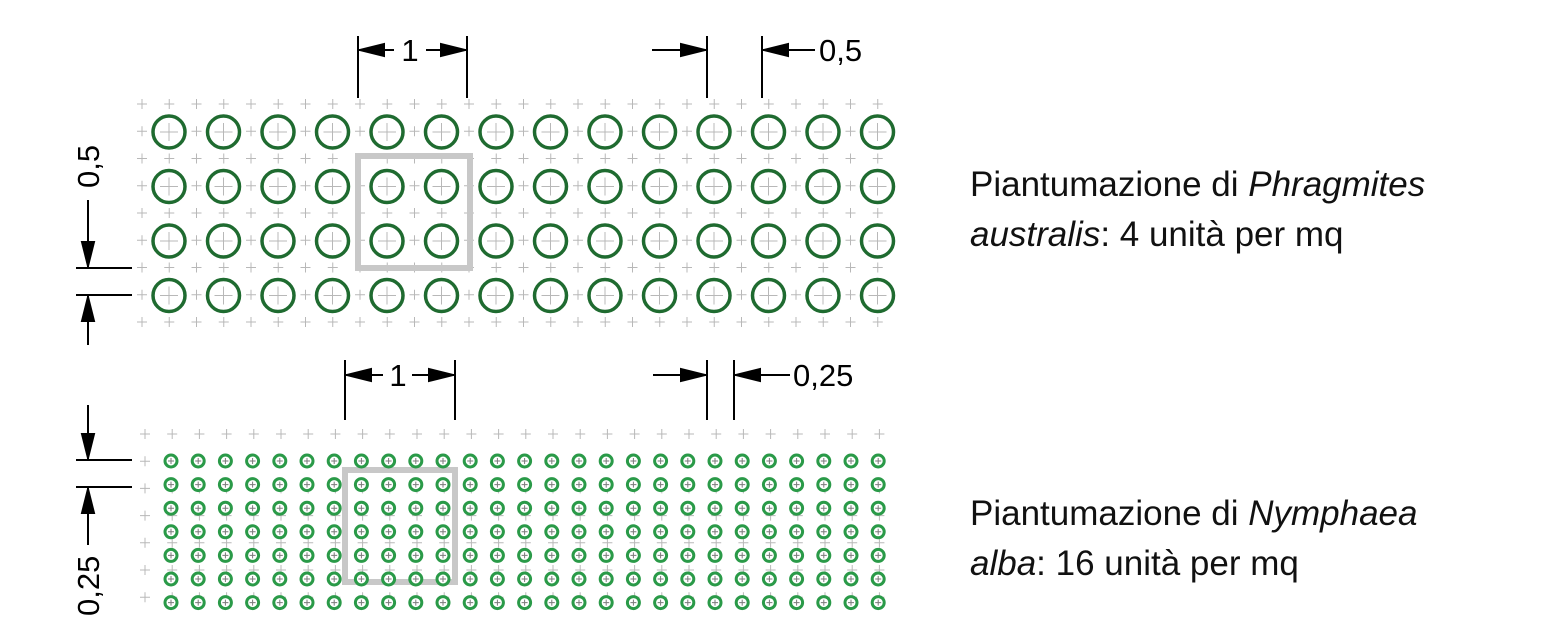 Image resolution: width=1566 pixels, height=631 pixels. I want to click on bottom-dimension-spacing-v, so click(104, 475).